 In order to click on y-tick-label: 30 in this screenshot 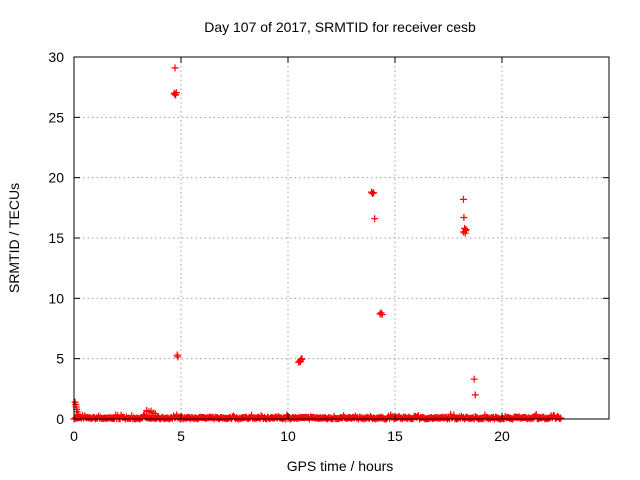, I will do `click(56, 57)`.